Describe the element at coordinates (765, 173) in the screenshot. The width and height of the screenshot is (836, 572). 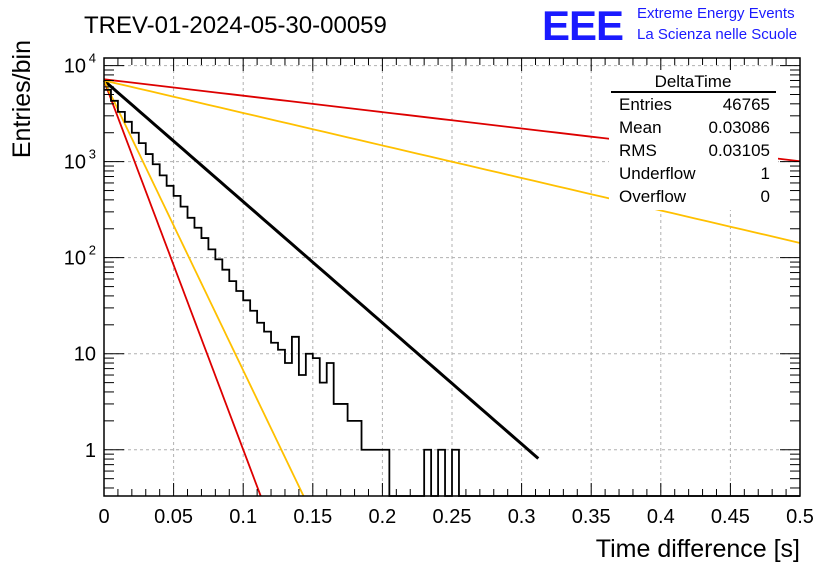
I see `stats-value-underflow: 1` at that location.